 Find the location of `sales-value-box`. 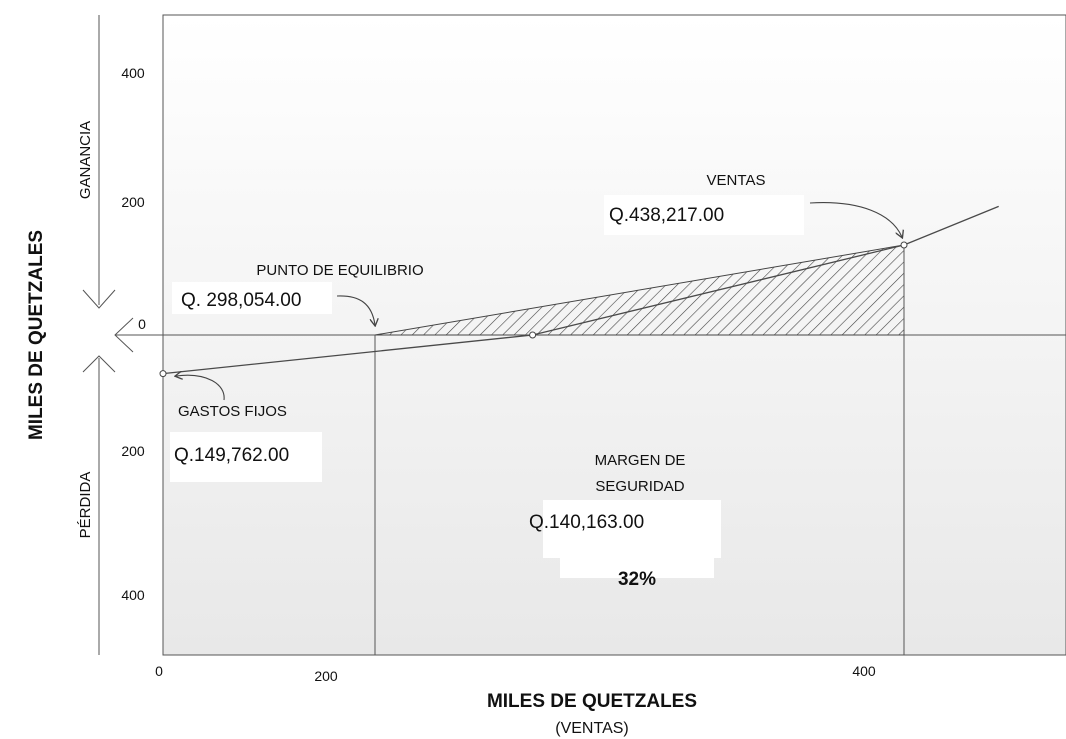

sales-value-box is located at coordinates (704, 215).